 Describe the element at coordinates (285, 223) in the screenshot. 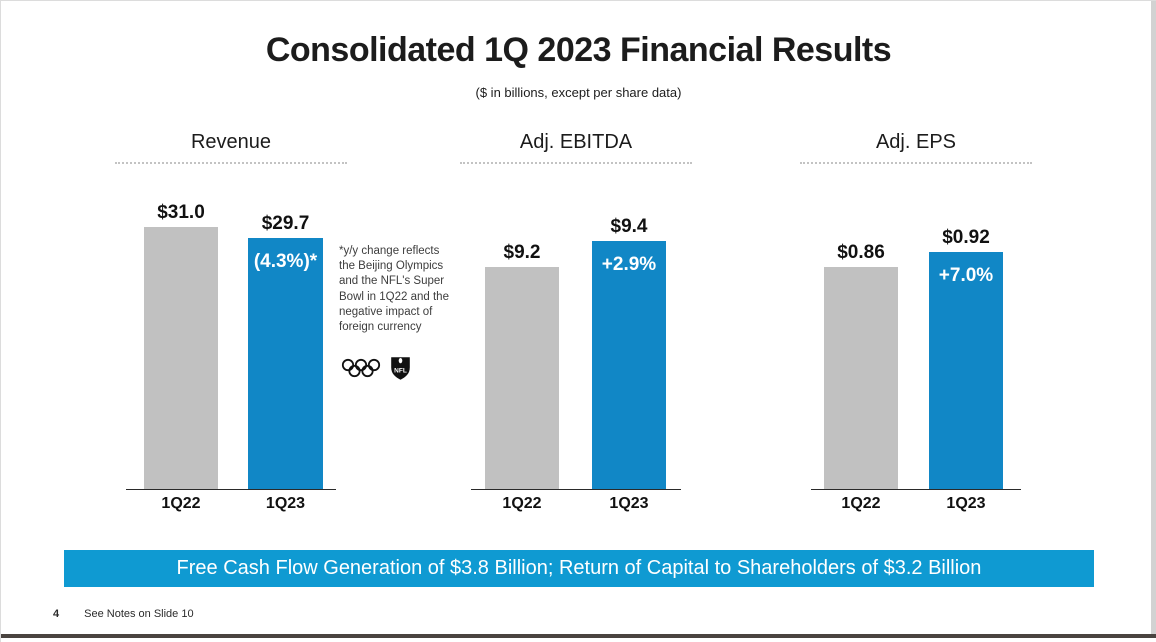

I see `bar-value-label: $29.7` at that location.